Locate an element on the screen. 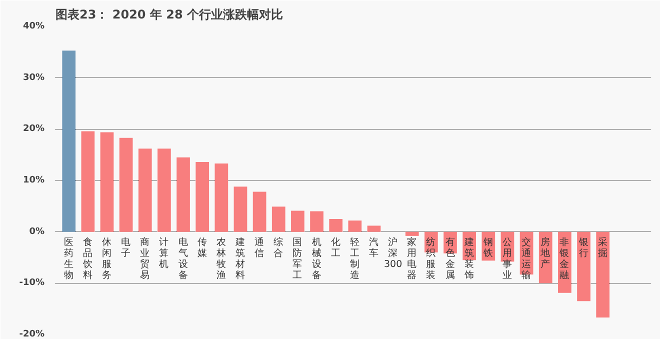 This screenshot has width=660, height=339. y-tick-label: -20% is located at coordinates (32, 334).